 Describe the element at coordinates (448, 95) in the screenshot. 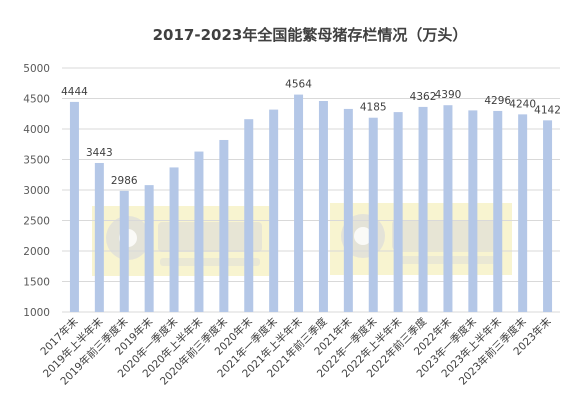

I see `data-label: 4390` at that location.